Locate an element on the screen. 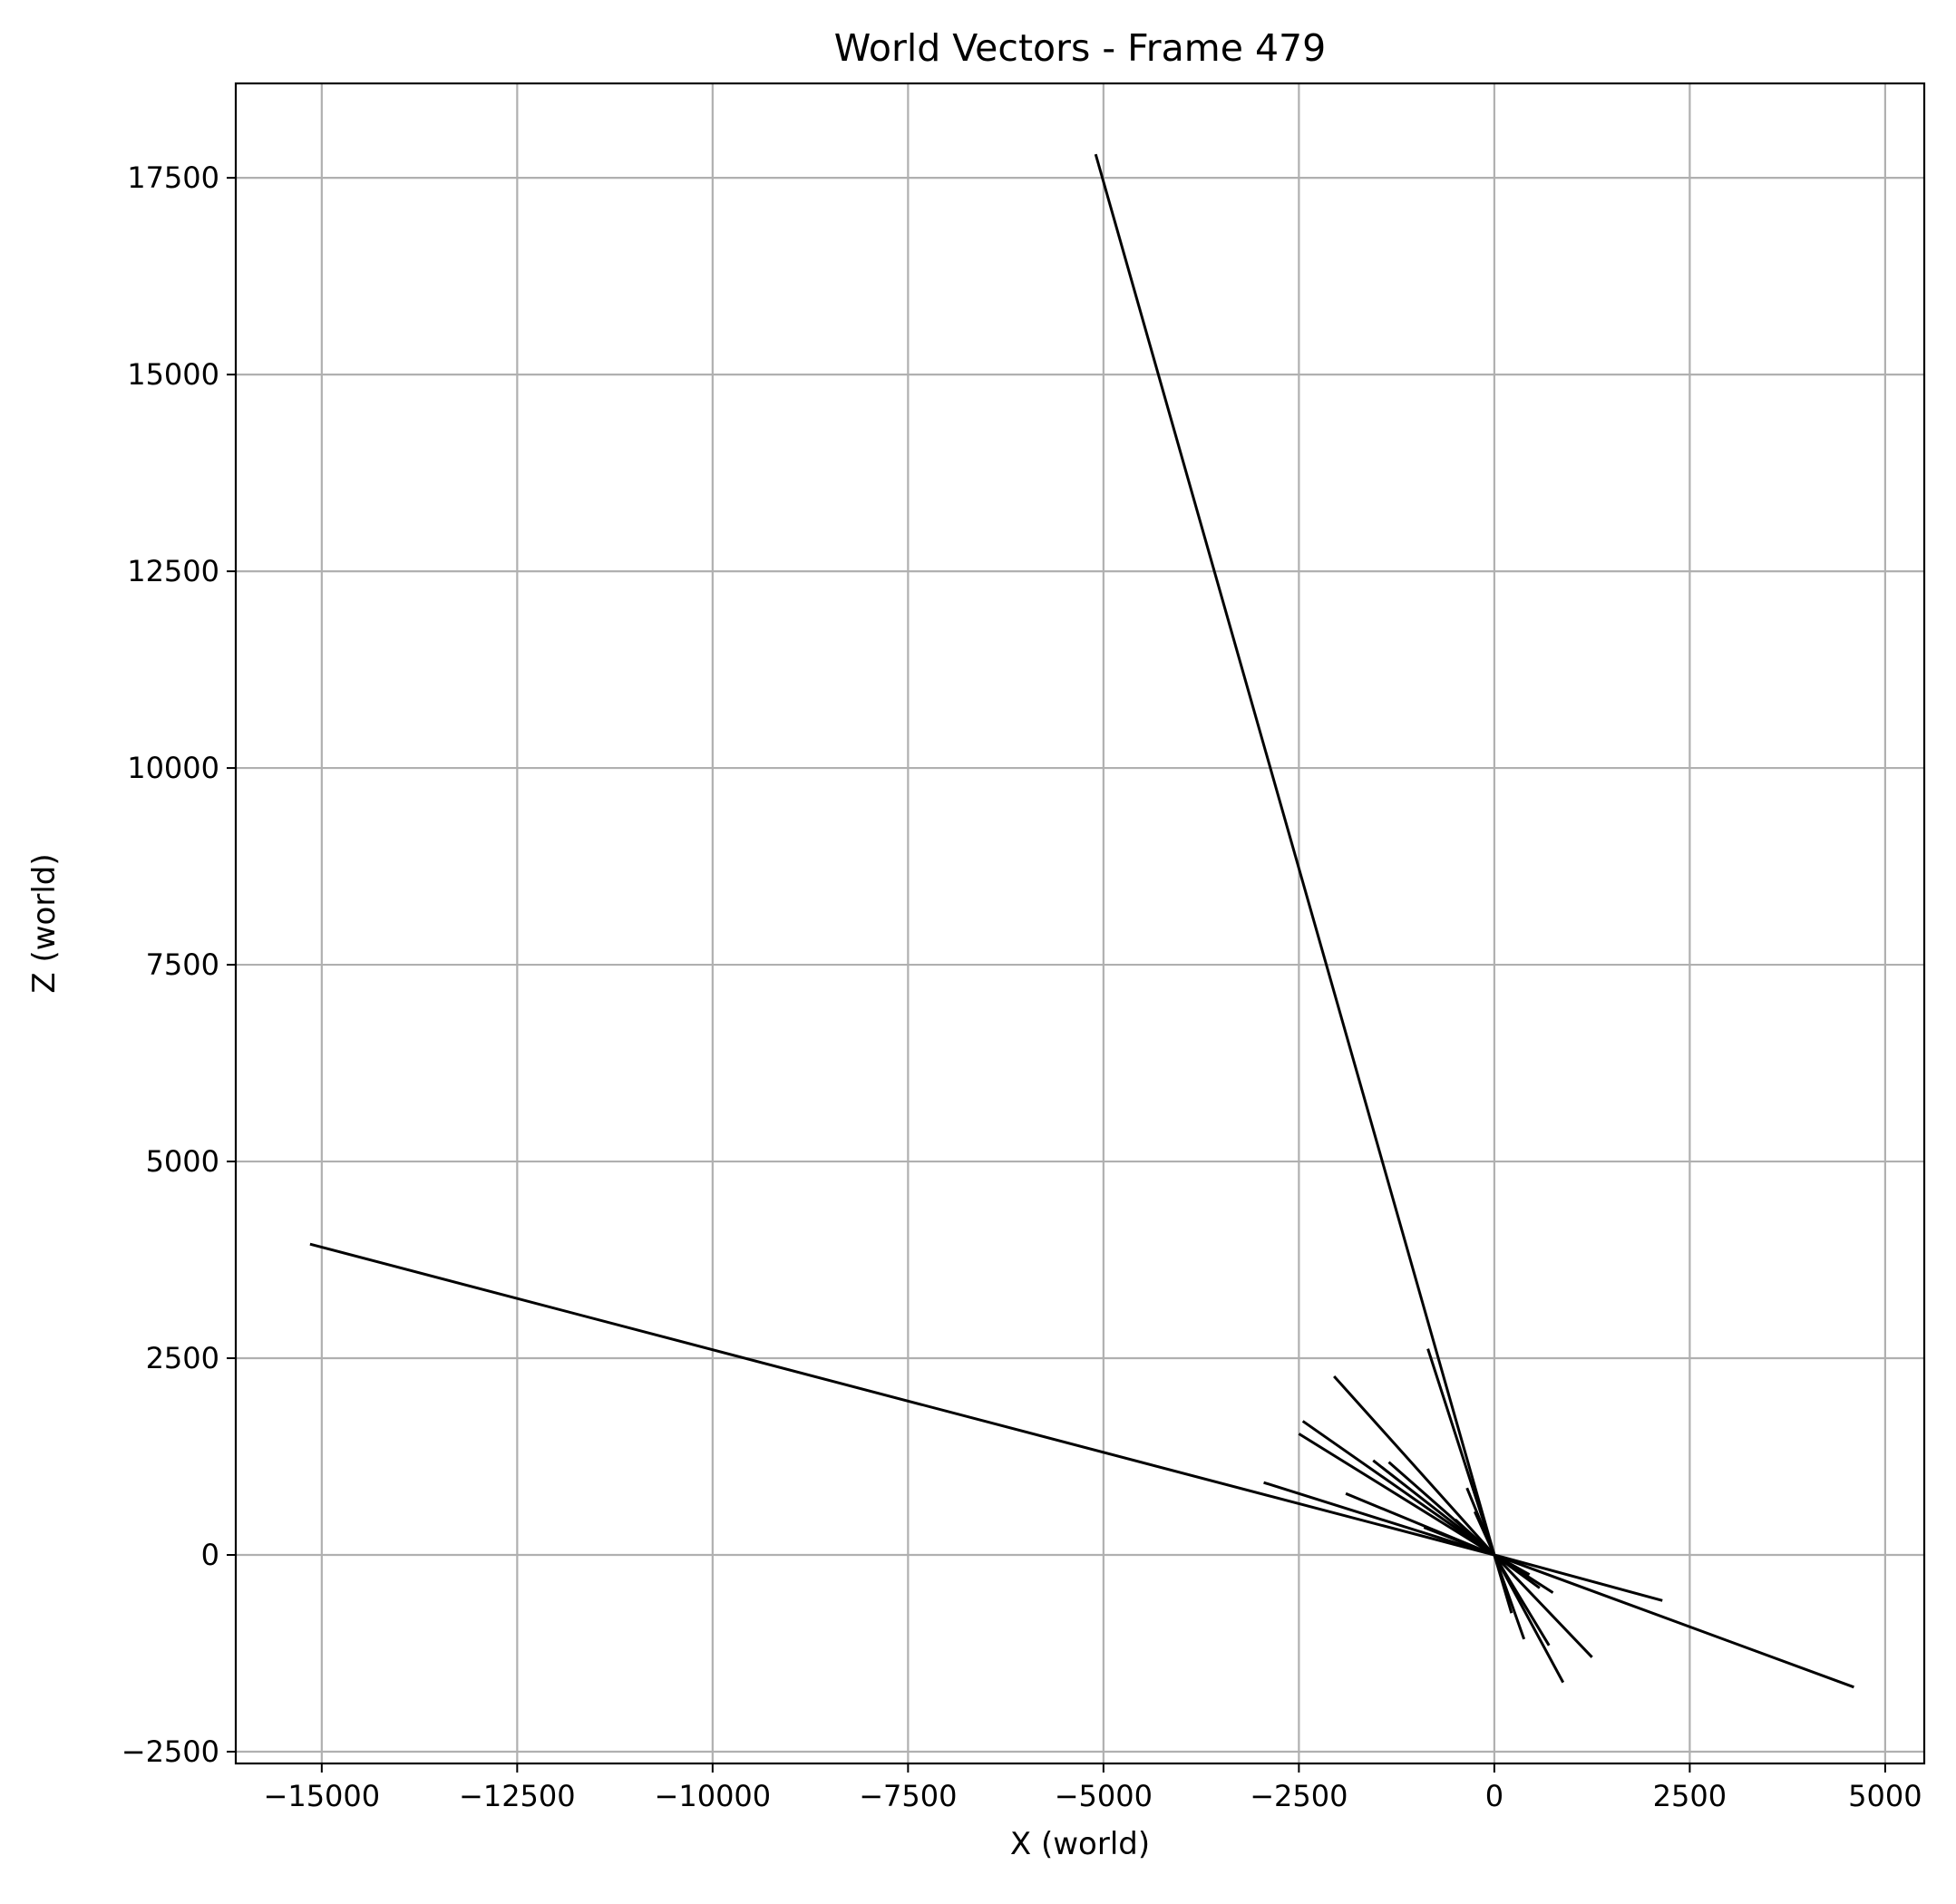 Image resolution: width=1956 pixels, height=1904 pixels. x-tick-label: 0 is located at coordinates (1494, 1796).